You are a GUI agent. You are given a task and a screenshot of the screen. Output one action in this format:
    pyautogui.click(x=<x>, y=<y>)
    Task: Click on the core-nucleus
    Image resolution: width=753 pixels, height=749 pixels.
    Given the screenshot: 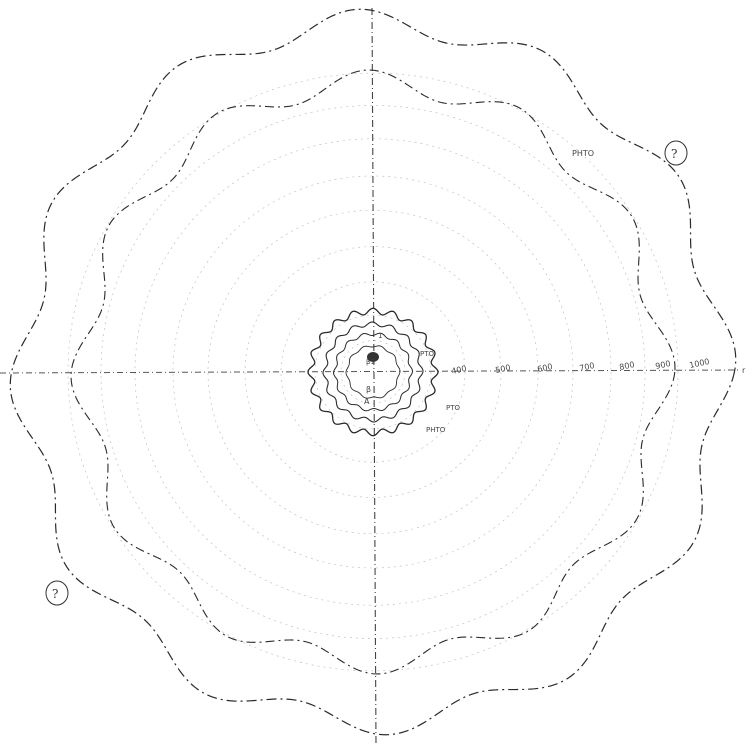 What is the action you would take?
    pyautogui.click(x=373, y=357)
    